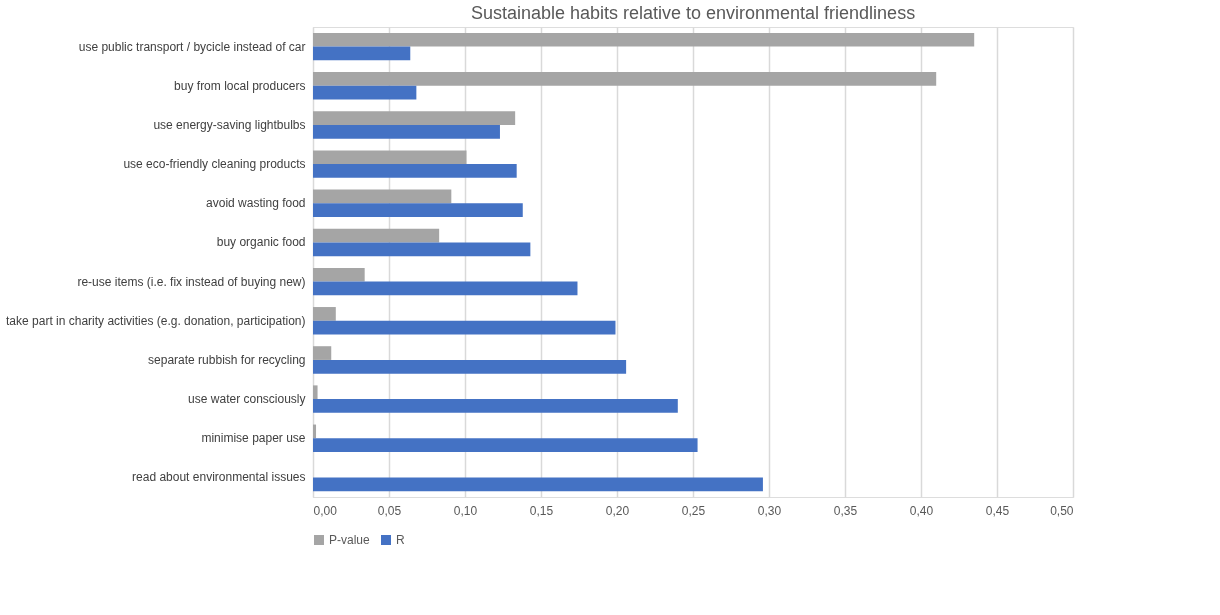 Image resolution: width=1220 pixels, height=615 pixels. I want to click on y-tick-label: avoid wasting food, so click(256, 203).